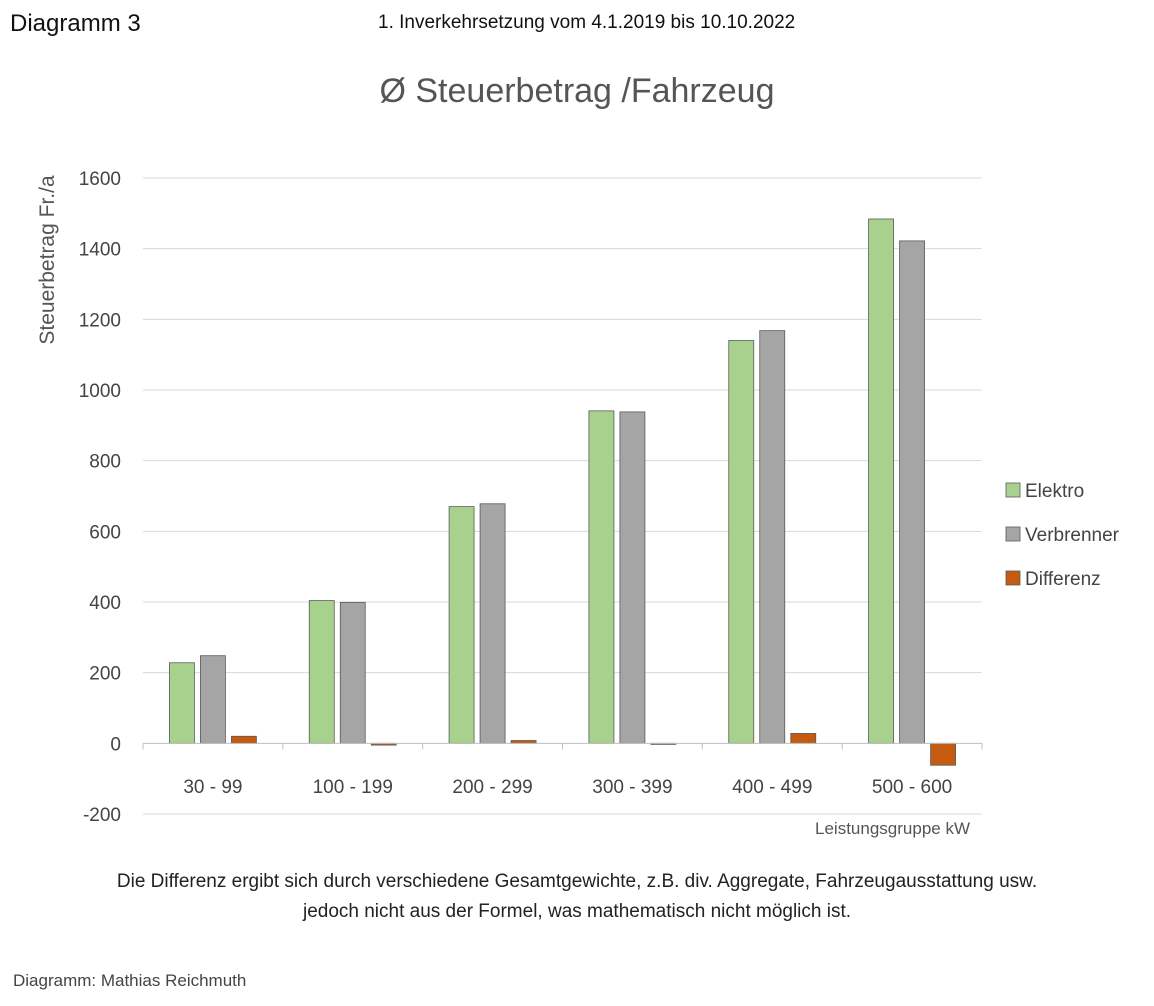 This screenshot has height=1006, width=1154. I want to click on y-tick-label: 200, so click(105, 674).